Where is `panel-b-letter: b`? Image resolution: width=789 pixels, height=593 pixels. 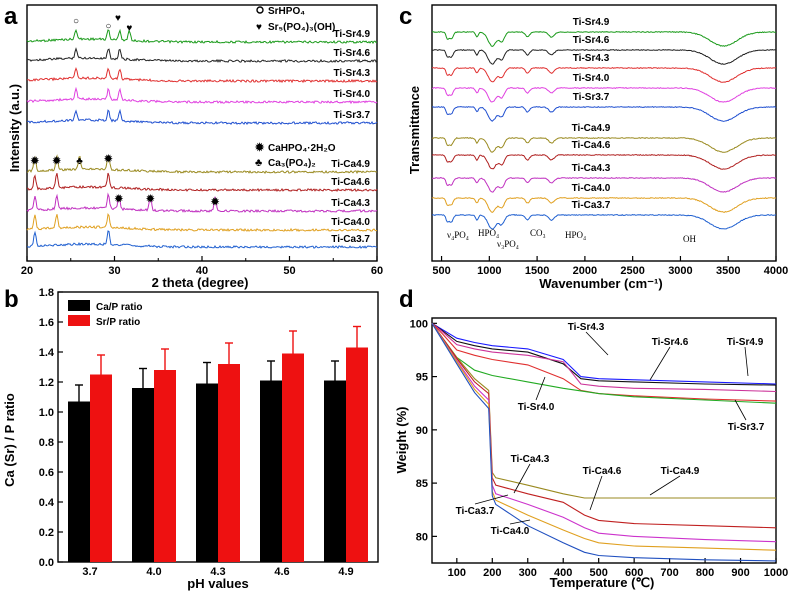
panel-b-letter: b is located at coordinates (11, 299).